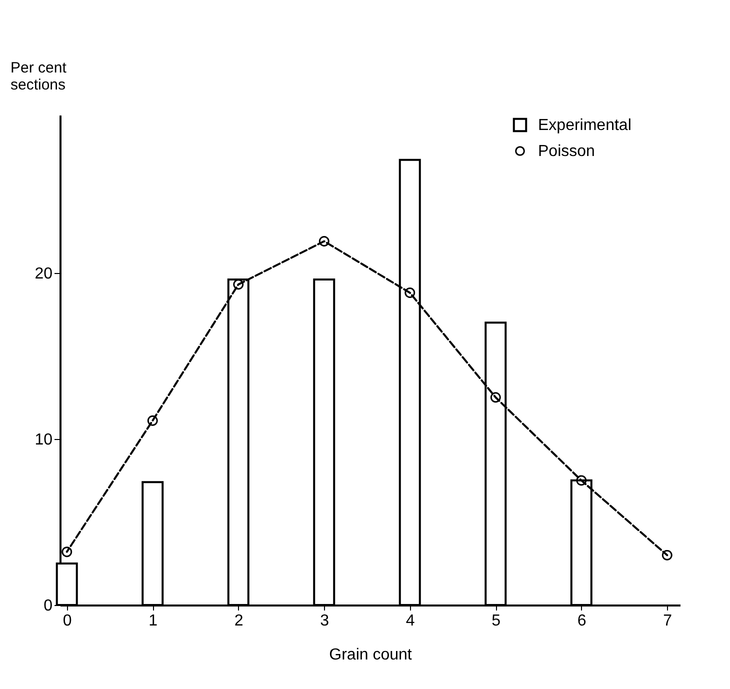 The width and height of the screenshot is (730, 689). Describe the element at coordinates (585, 125) in the screenshot. I see `legend-label: Experimental` at that location.